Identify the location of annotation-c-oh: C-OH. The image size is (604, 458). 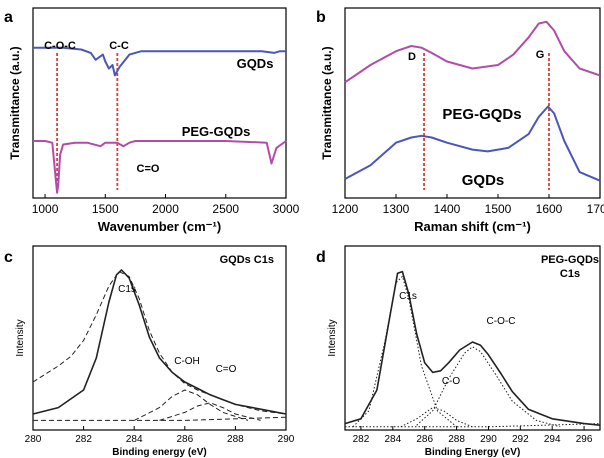
(187, 361).